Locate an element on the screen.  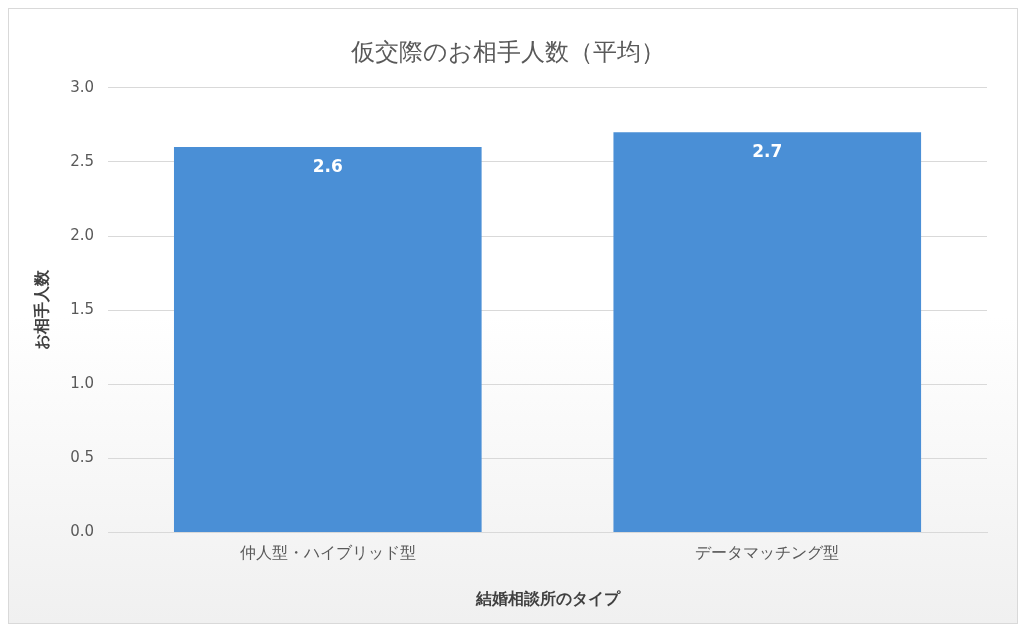
y-tick-label: 0.5 is located at coordinates (82, 457).